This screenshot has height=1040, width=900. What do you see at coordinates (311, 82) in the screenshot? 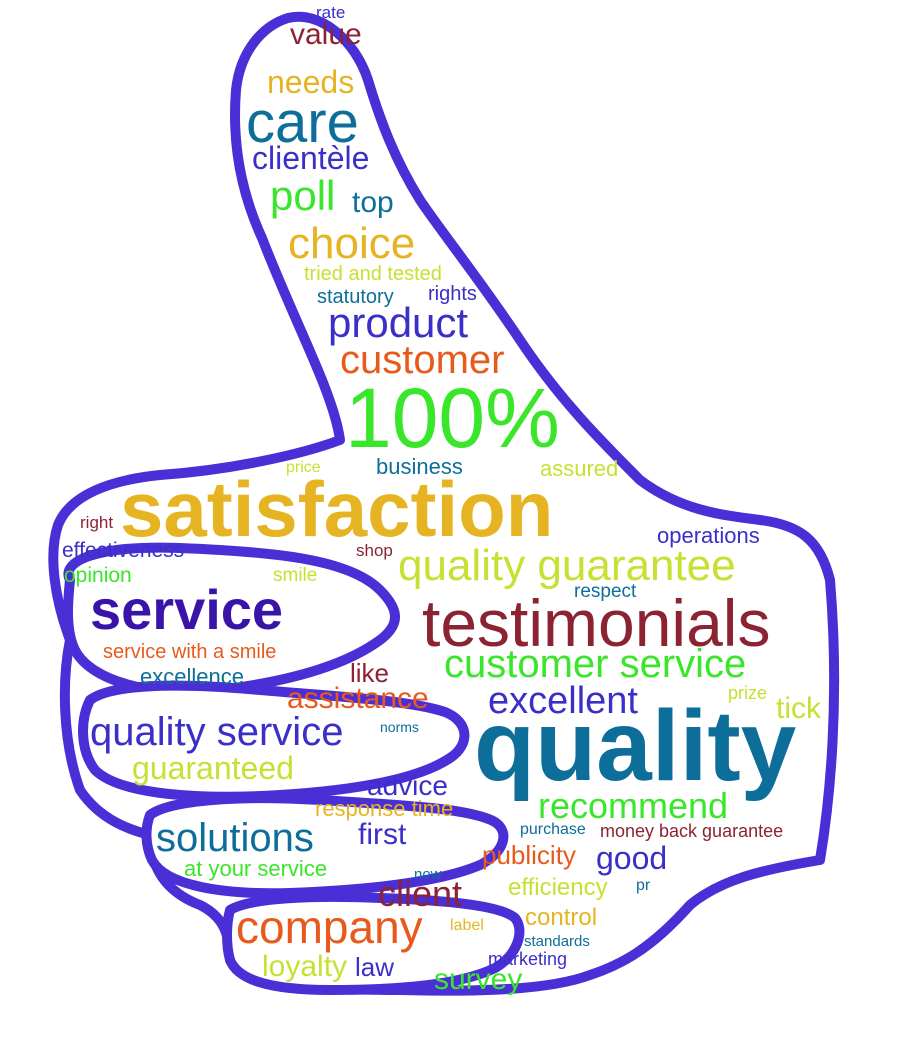
I see `word-needs: needs` at bounding box center [311, 82].